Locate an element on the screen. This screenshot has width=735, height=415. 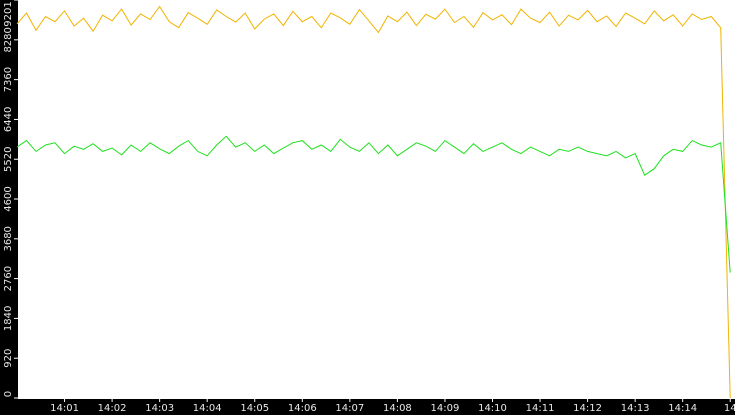
y-tick-label: 920 is located at coordinates (8, 358).